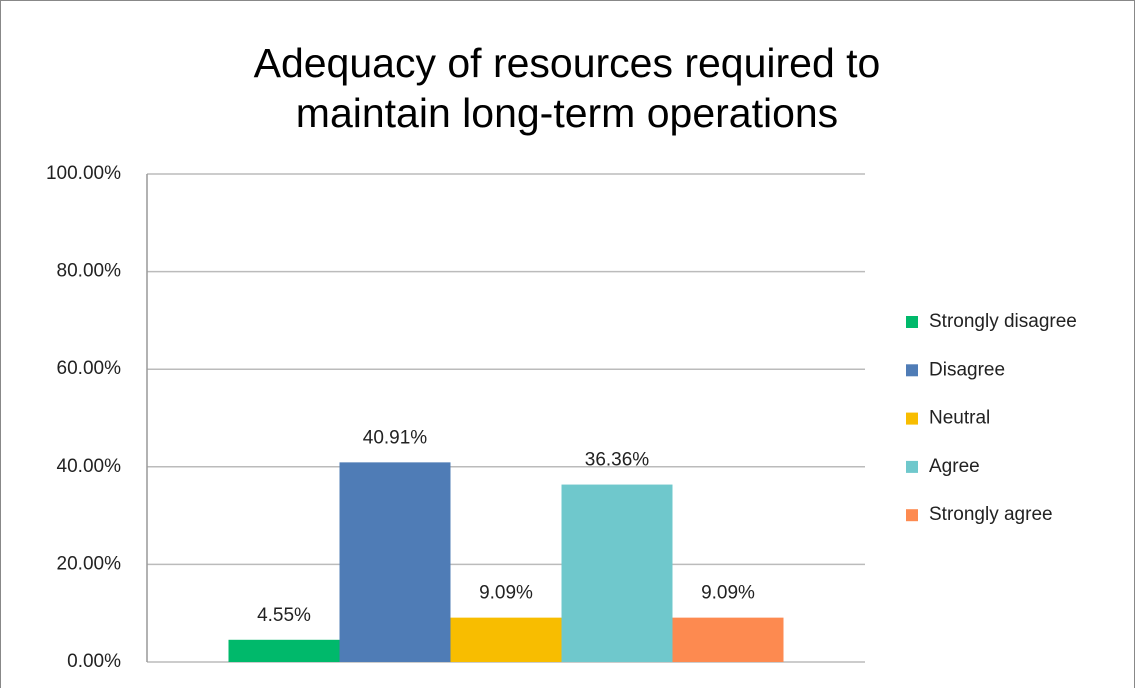 This screenshot has width=1135, height=688. What do you see at coordinates (959, 418) in the screenshot?
I see `legend-label: Neutral` at bounding box center [959, 418].